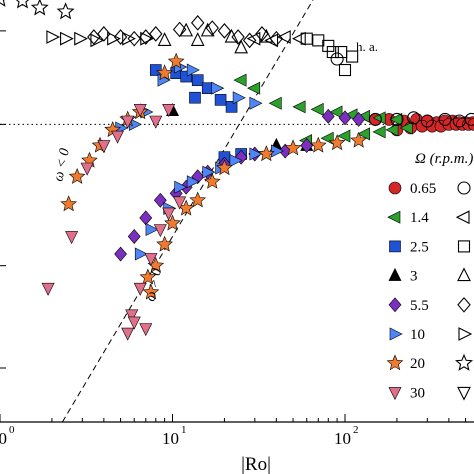 Image resolution: width=474 pixels, height=474 pixels. Describe the element at coordinates (256, 464) in the screenshot. I see `x-axis-label: |Ro|` at that location.